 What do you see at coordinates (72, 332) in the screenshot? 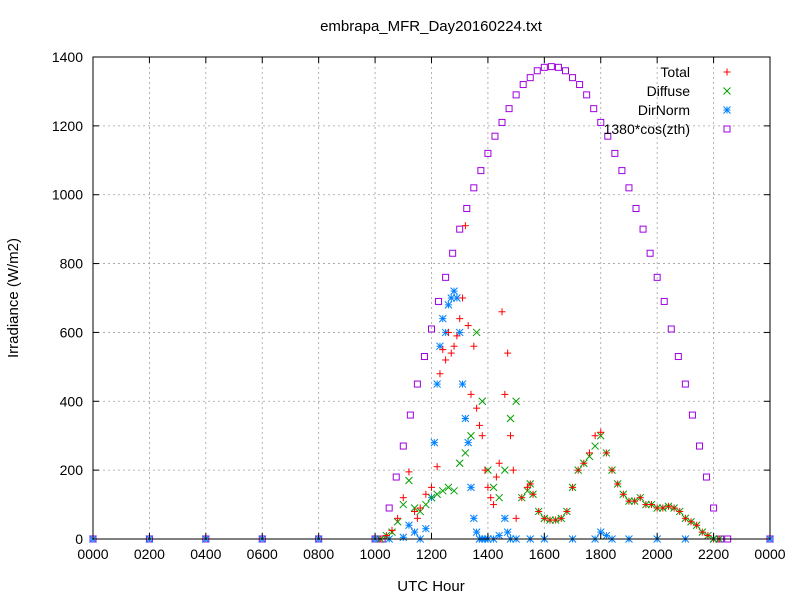
I see `y-tick-label: 600` at bounding box center [72, 332].